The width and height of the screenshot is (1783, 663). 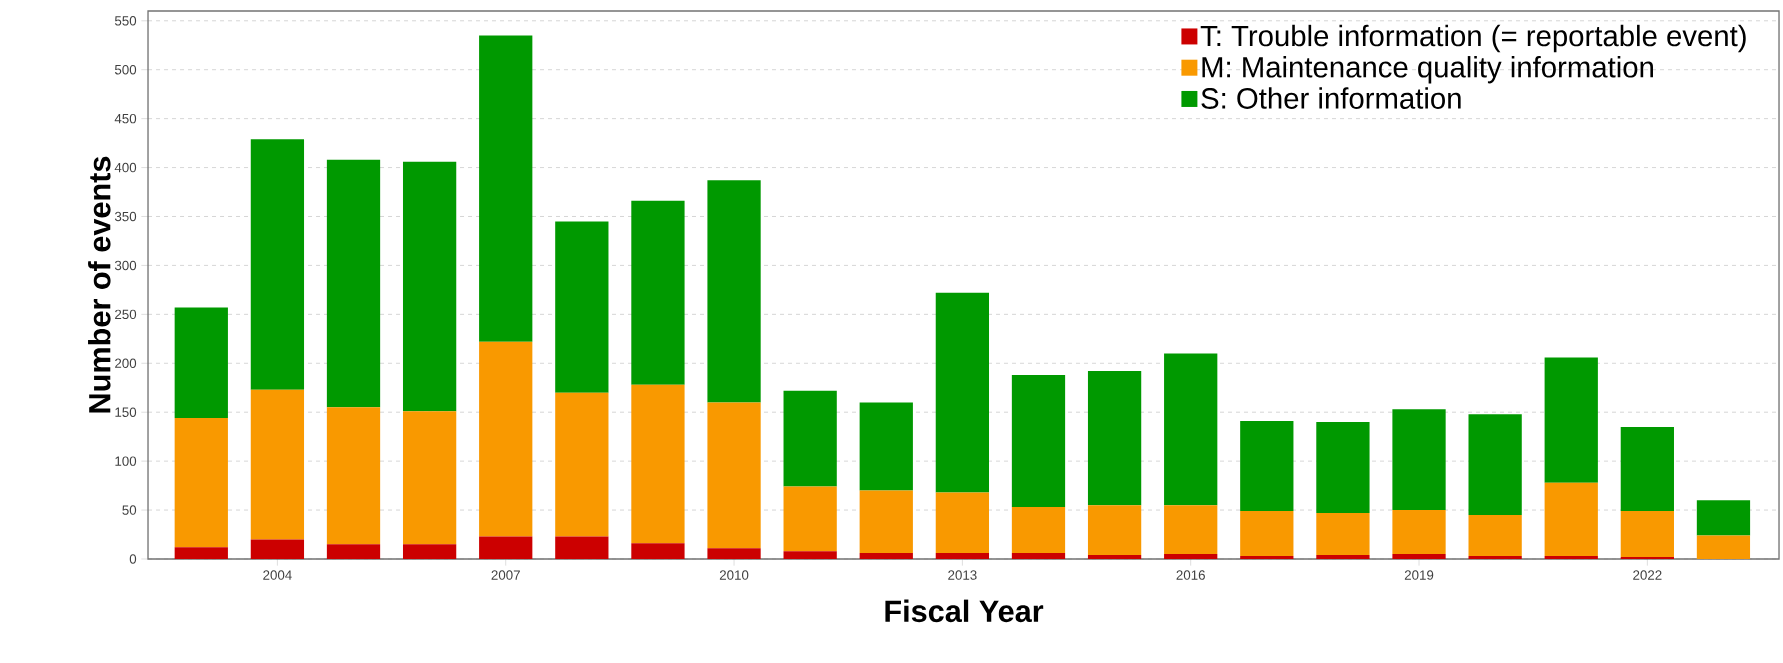 What do you see at coordinates (133, 559) in the screenshot?
I see `y-tick-label: 0` at bounding box center [133, 559].